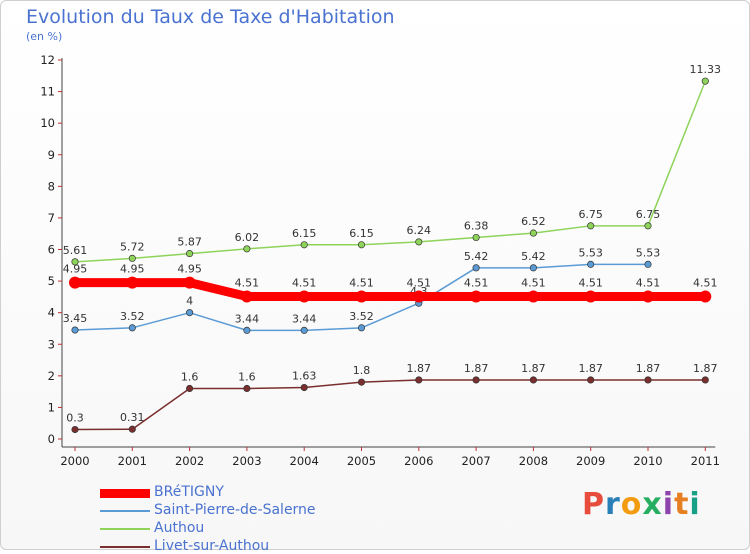 The image size is (750, 554). What do you see at coordinates (51, 186) in the screenshot?
I see `y-tick-label: 8` at bounding box center [51, 186].